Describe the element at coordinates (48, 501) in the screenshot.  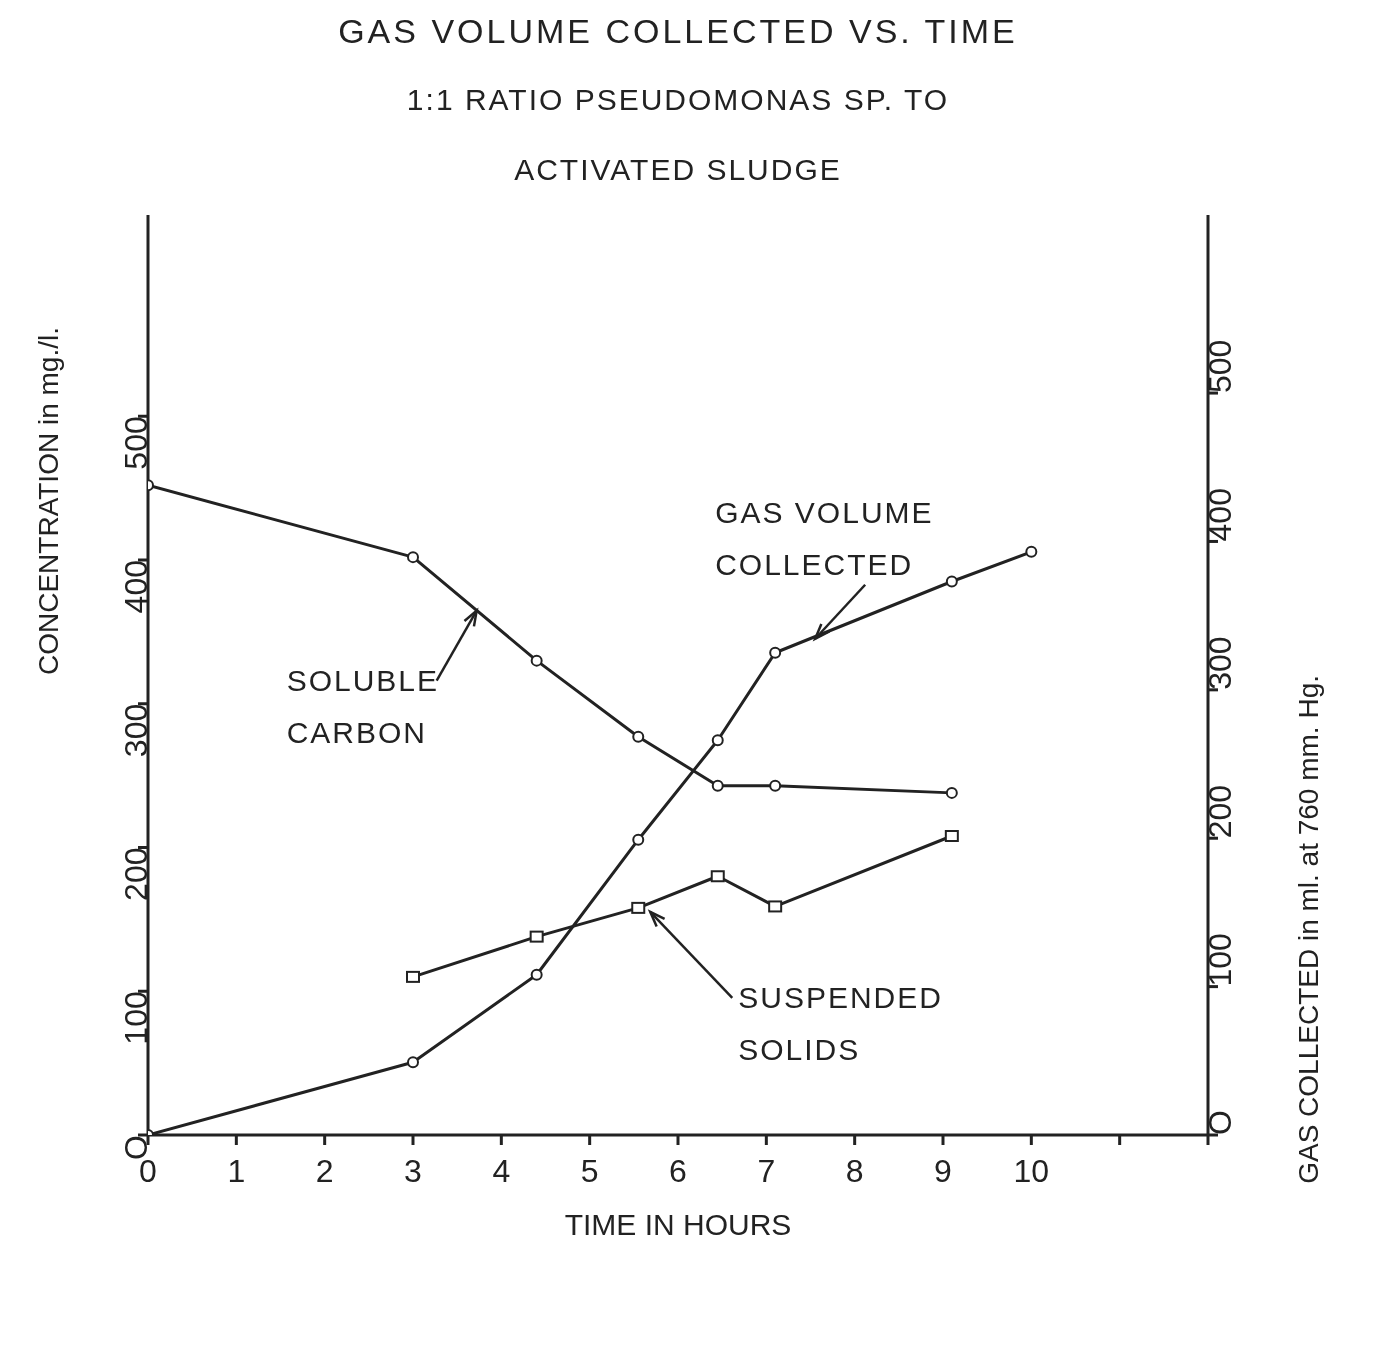
I see `y-axis-title: CONCENTRATION in mg./l.` at that location.